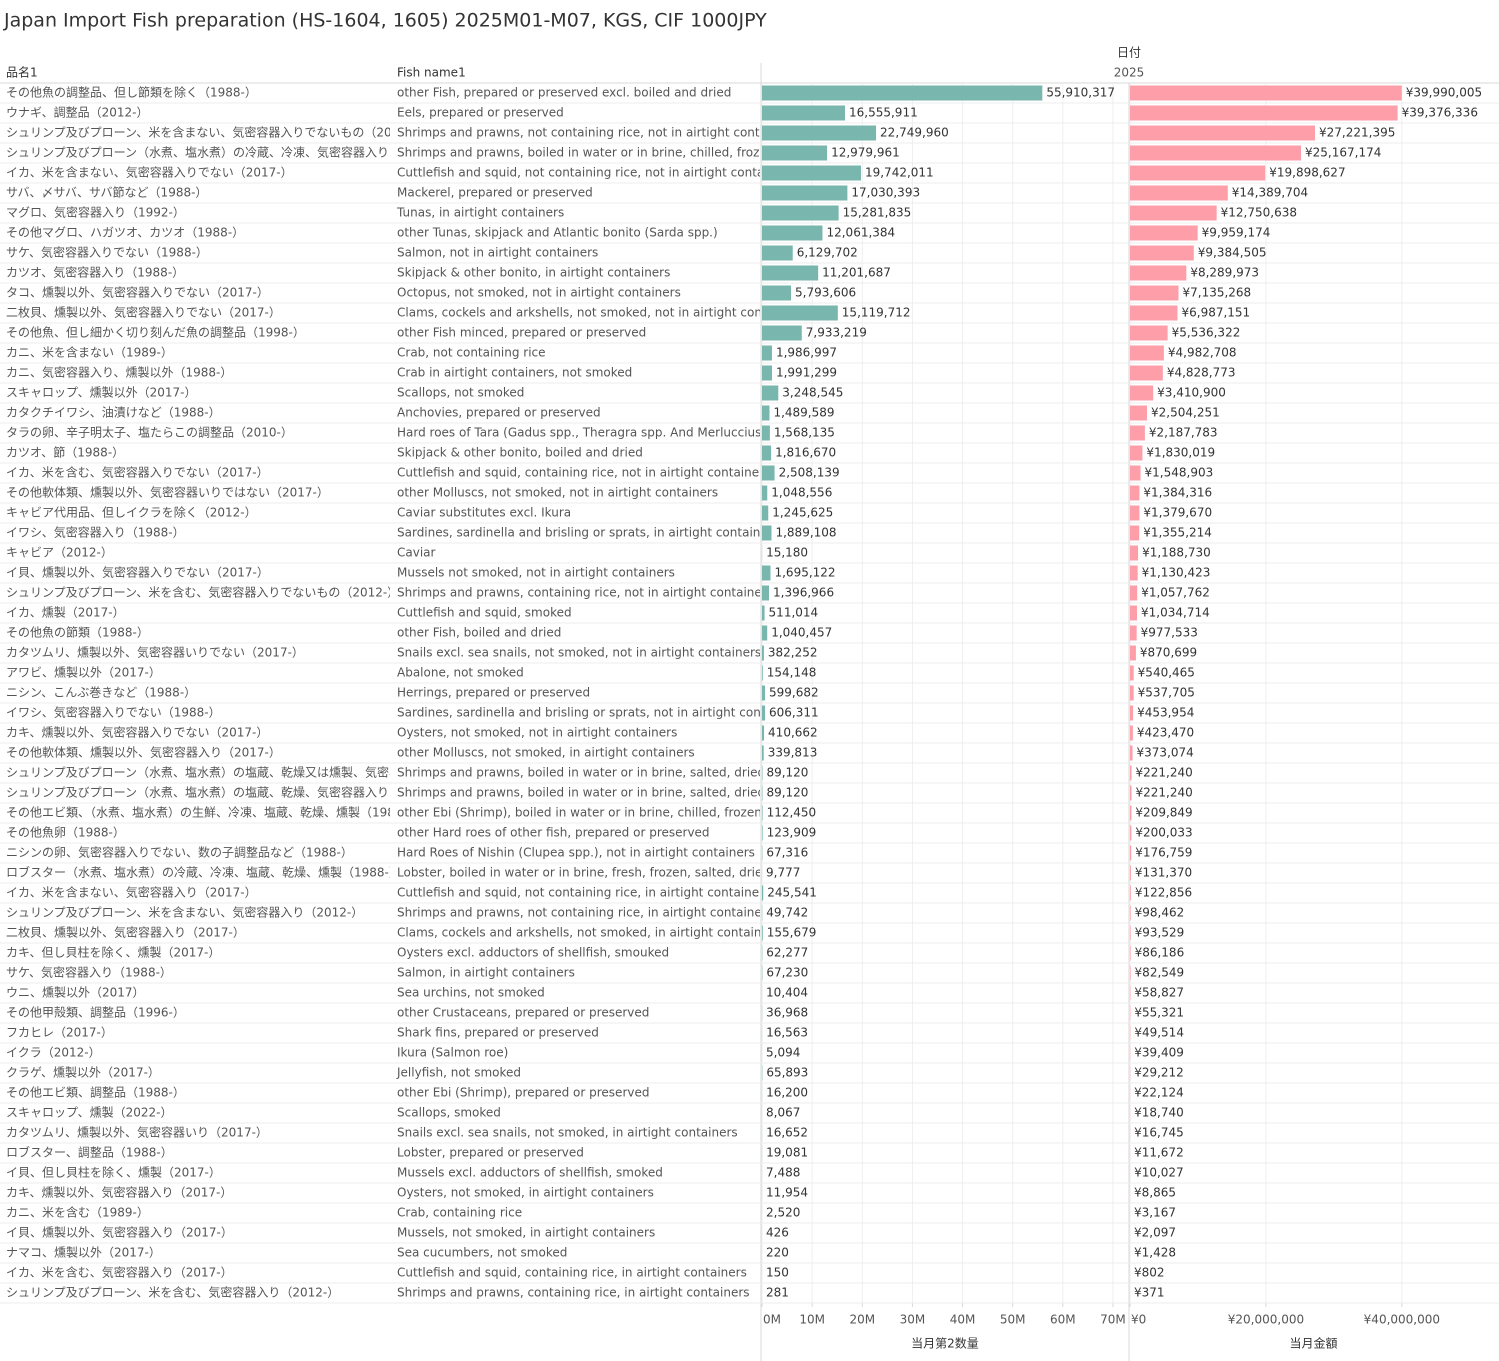  Describe the element at coordinates (772, 1320) in the screenshot. I see `x-tick-label: 0M` at that location.